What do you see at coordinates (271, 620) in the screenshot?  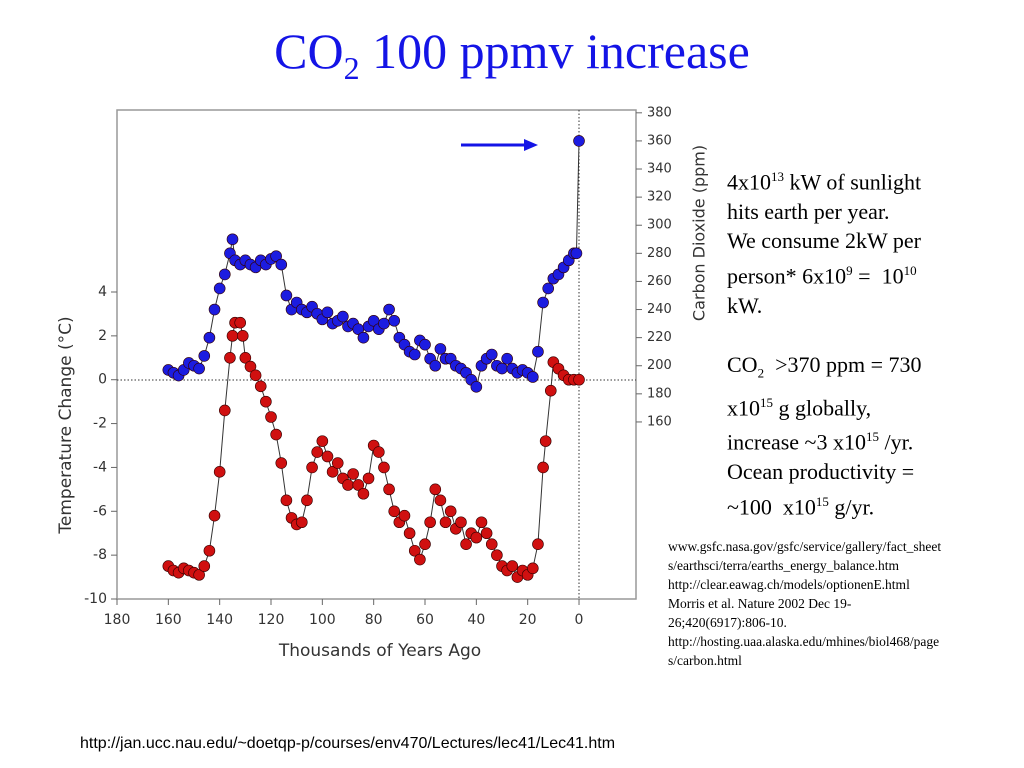 I see `x-tick-label: 120` at bounding box center [271, 620].